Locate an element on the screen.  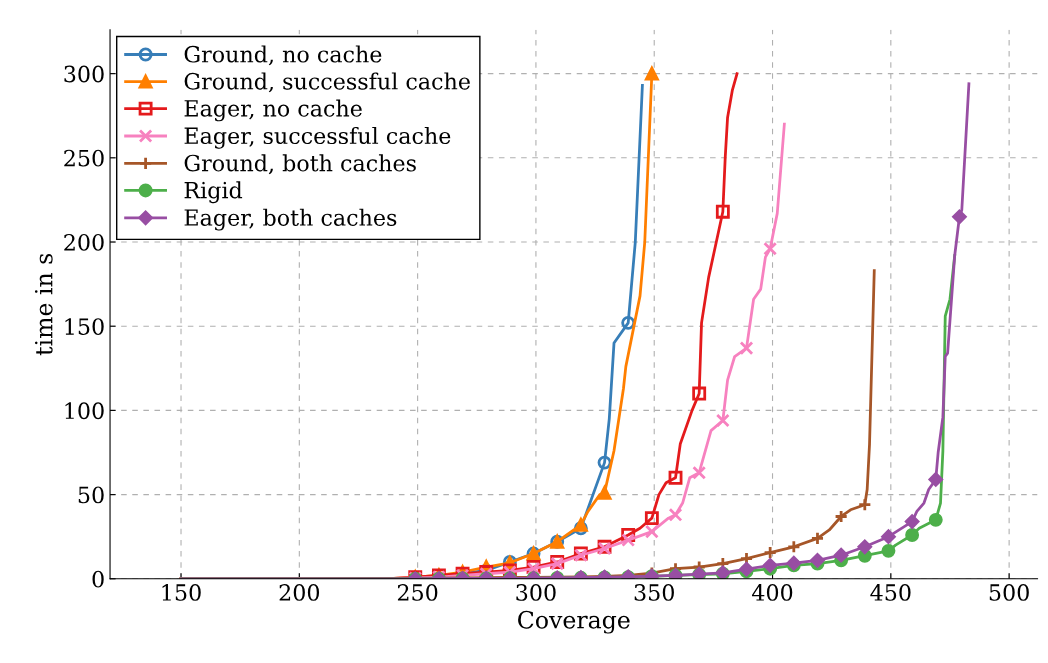
y-axis-title: time in s is located at coordinates (43, 304).